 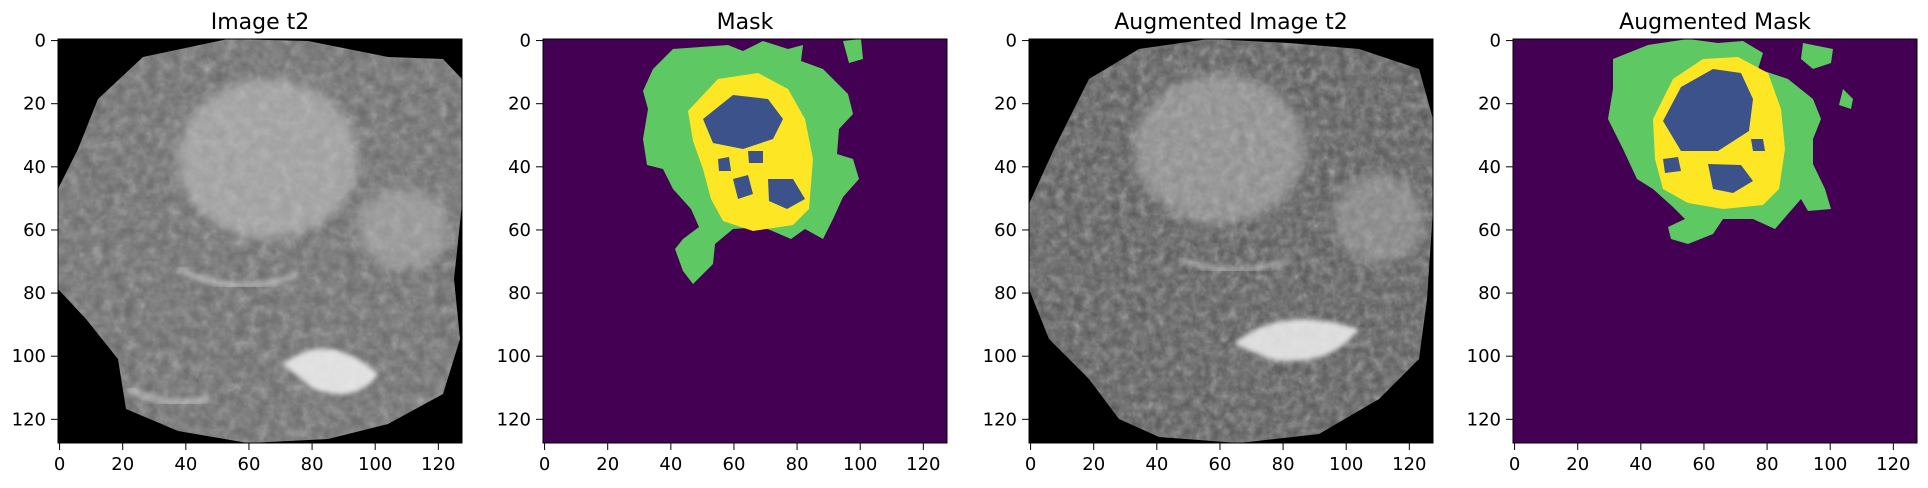 I want to click on augmented-segmentation-mask, so click(x=1730, y=141).